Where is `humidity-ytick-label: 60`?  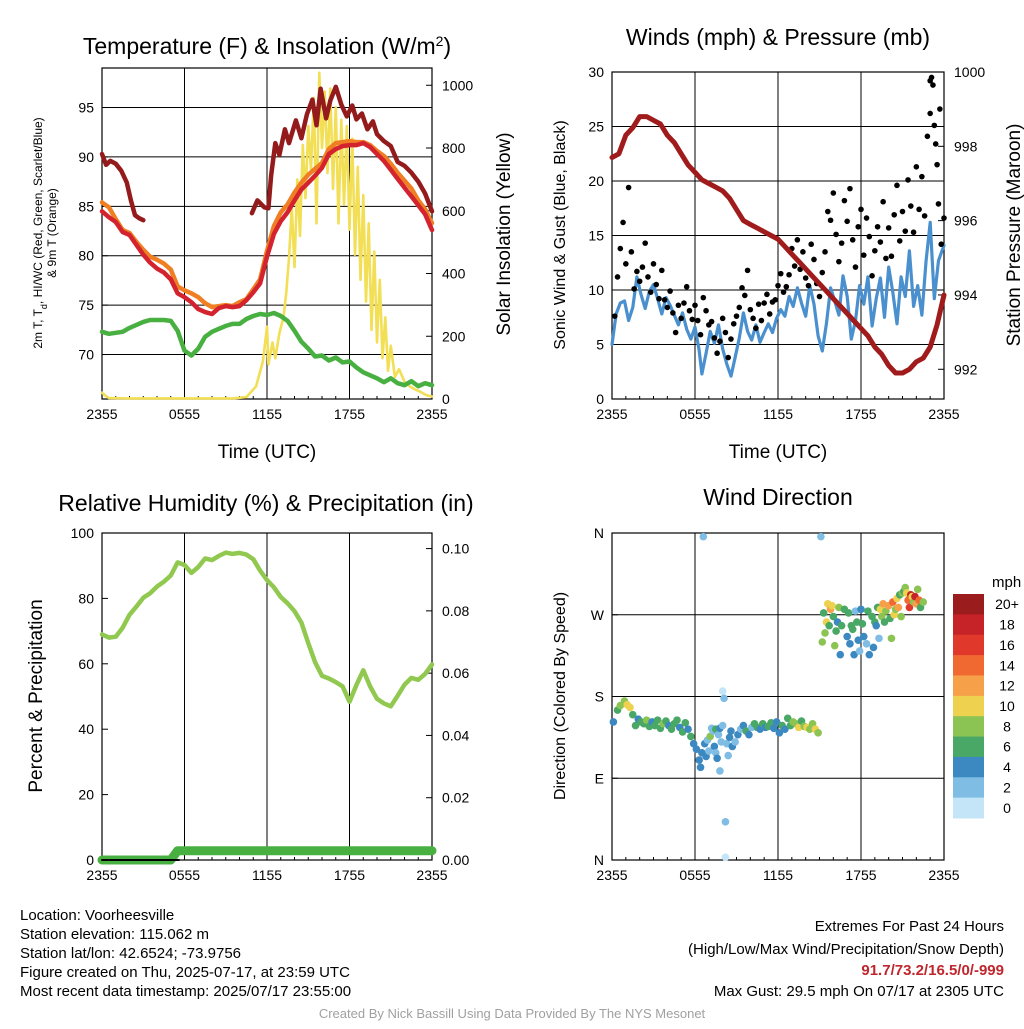 humidity-ytick-label: 60 is located at coordinates (86, 664).